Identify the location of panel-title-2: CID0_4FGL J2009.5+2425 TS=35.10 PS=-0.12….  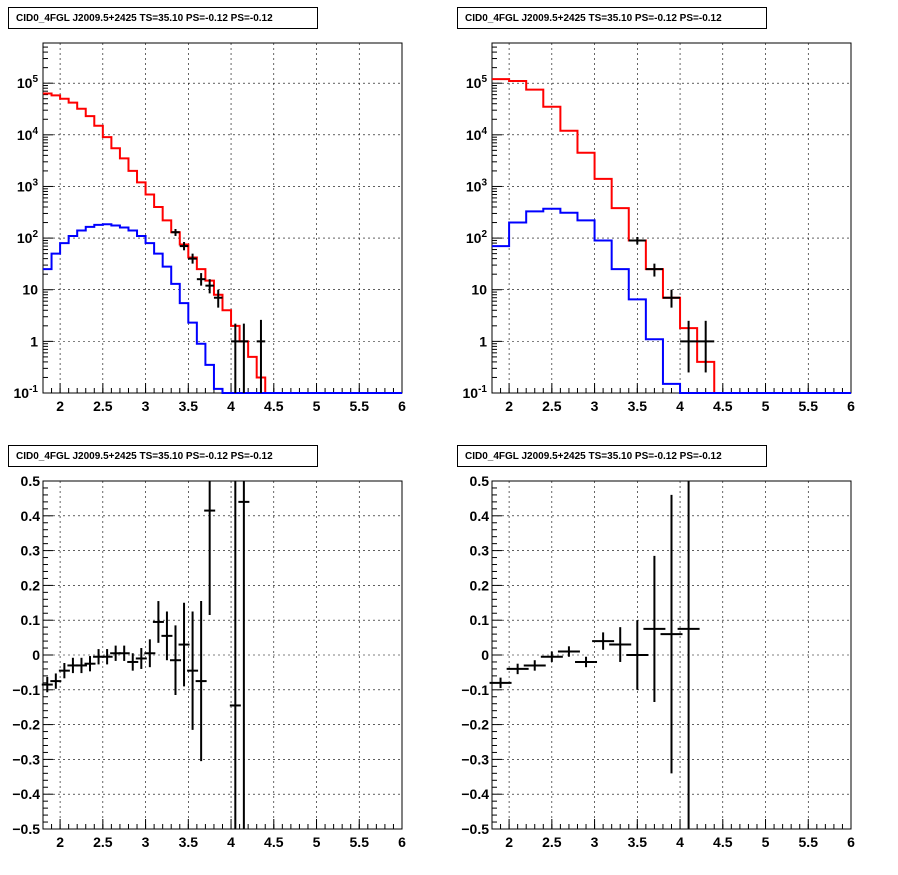
(612, 18).